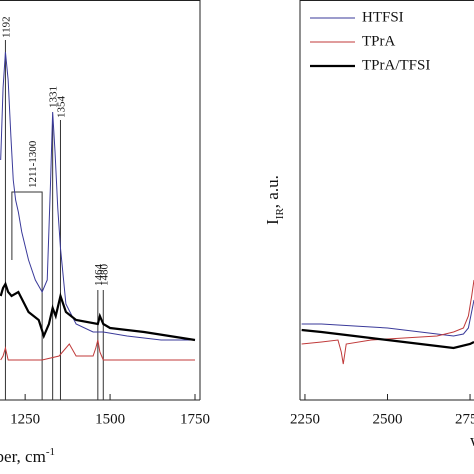 The image size is (474, 474). What do you see at coordinates (50, 452) in the screenshot?
I see `x-label-sup: -1` at bounding box center [50, 452].